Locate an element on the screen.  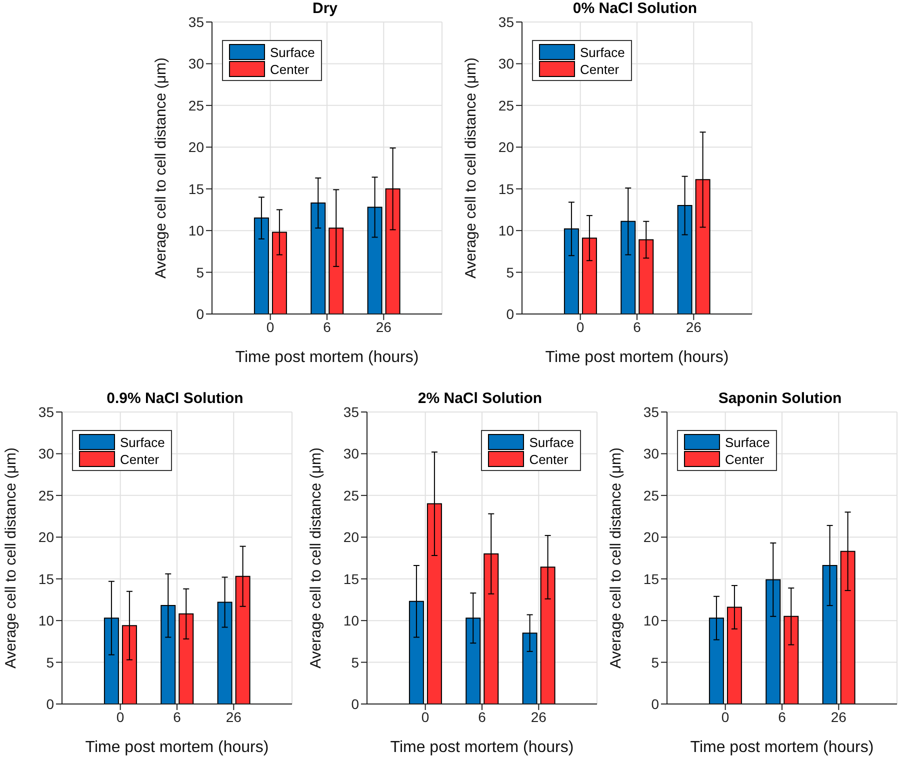
chart-title: 0.9% NaCl Solution is located at coordinates (175, 398).